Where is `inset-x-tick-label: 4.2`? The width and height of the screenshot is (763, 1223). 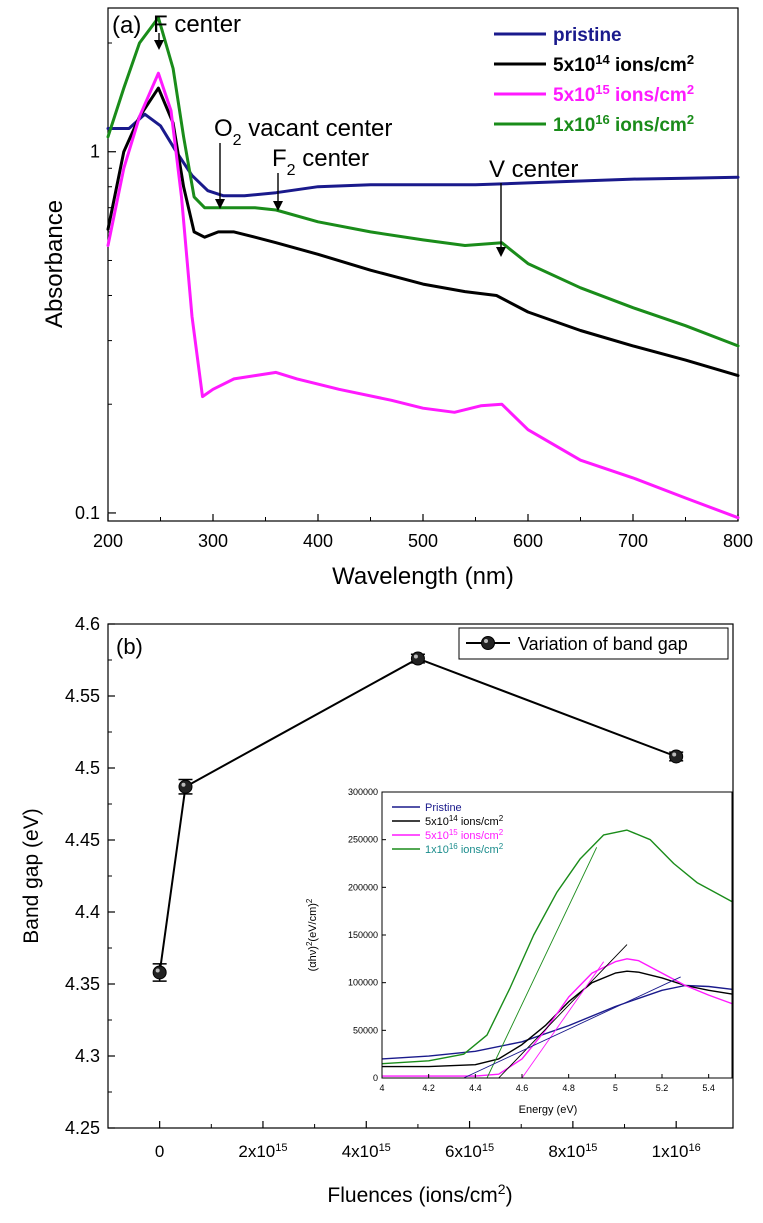
inset-x-tick-label: 4.2 is located at coordinates (428, 1088).